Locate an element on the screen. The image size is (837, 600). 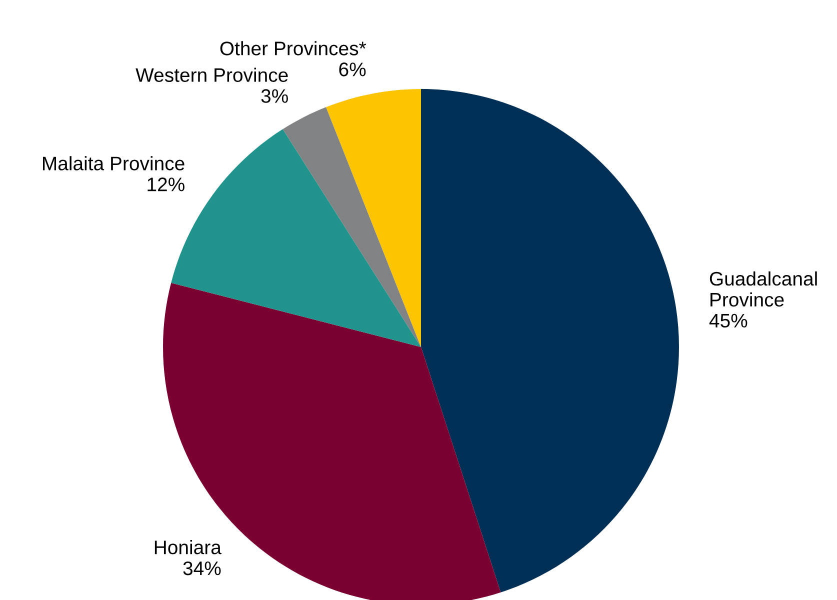
slice-label: Honiara is located at coordinates (188, 547).